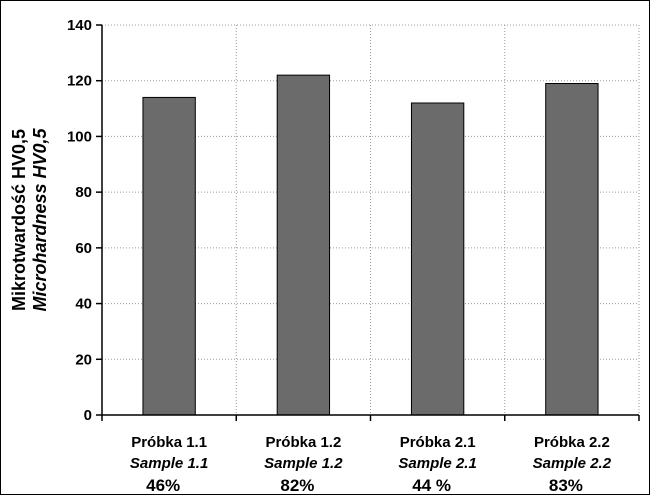 This screenshot has width=650, height=499. What do you see at coordinates (566, 485) in the screenshot?
I see `category-note: 83%` at bounding box center [566, 485].